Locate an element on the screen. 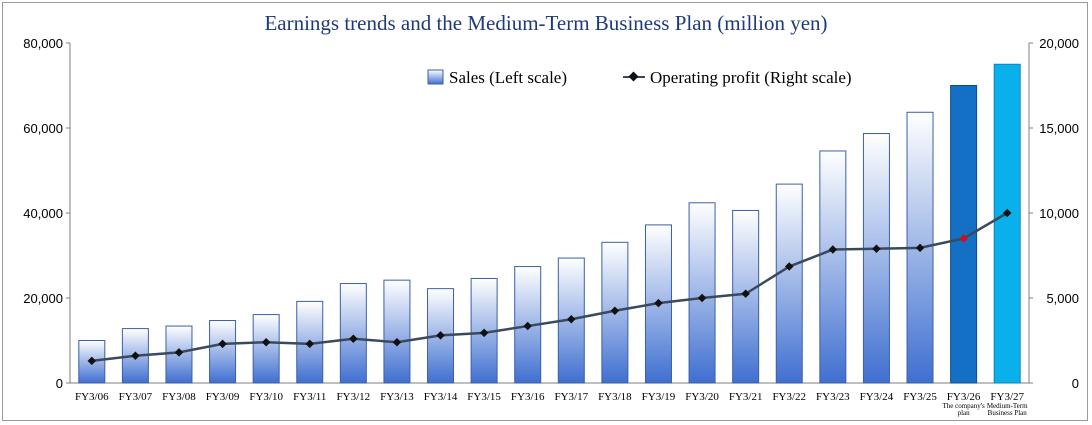 The width and height of the screenshot is (1092, 425). x-tick-note: Medium-Term is located at coordinates (1007, 406).